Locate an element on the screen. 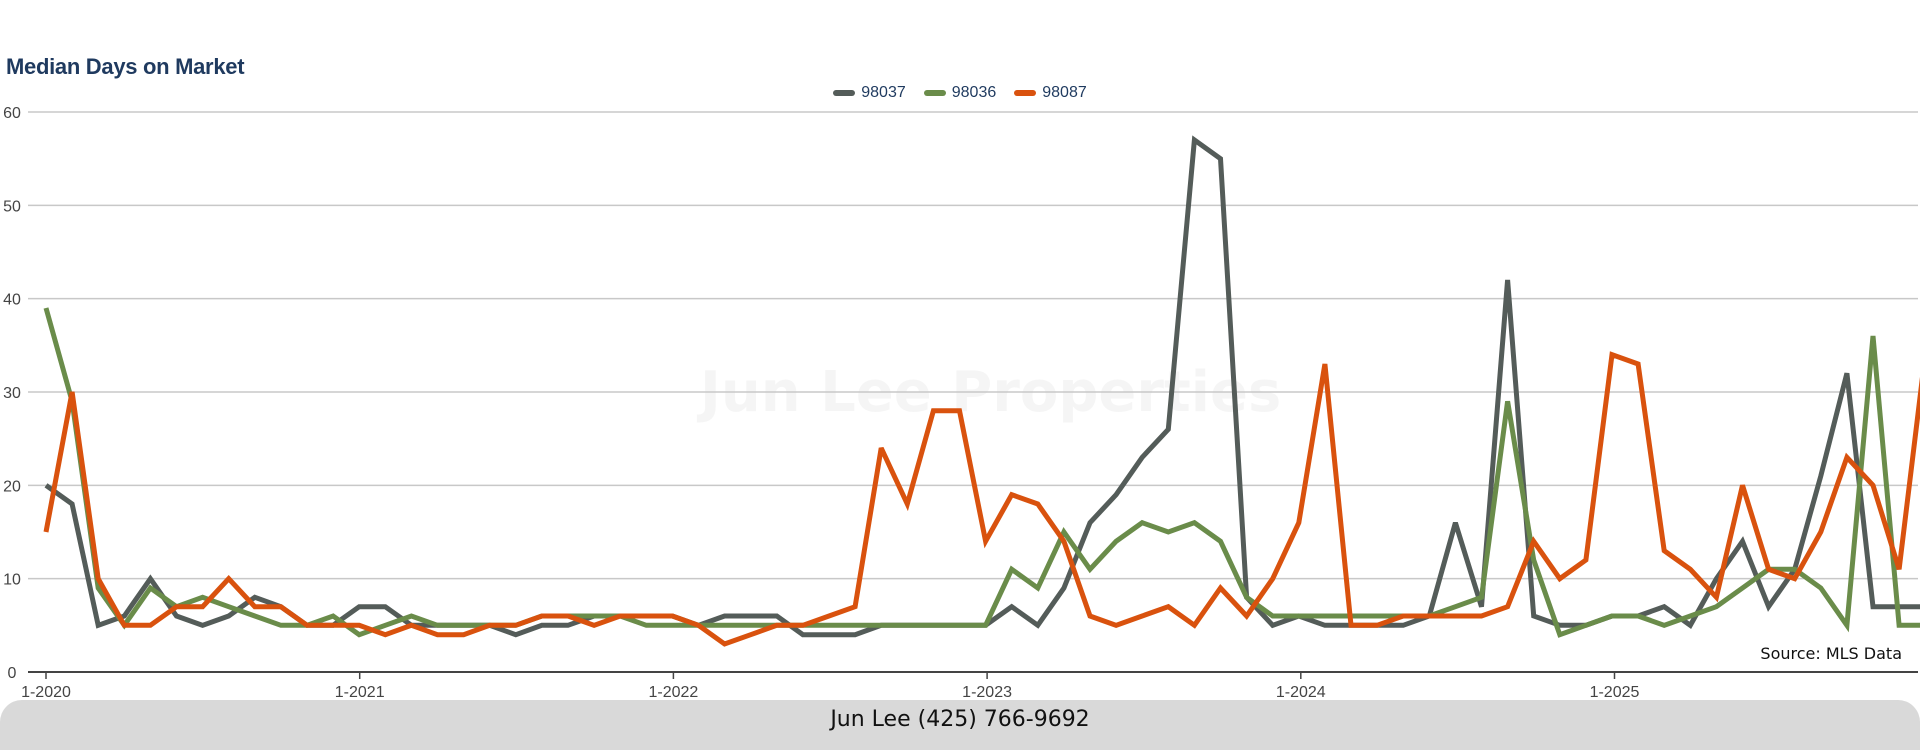 The height and width of the screenshot is (750, 1920). legend-label-98087: 98087 is located at coordinates (1064, 92).